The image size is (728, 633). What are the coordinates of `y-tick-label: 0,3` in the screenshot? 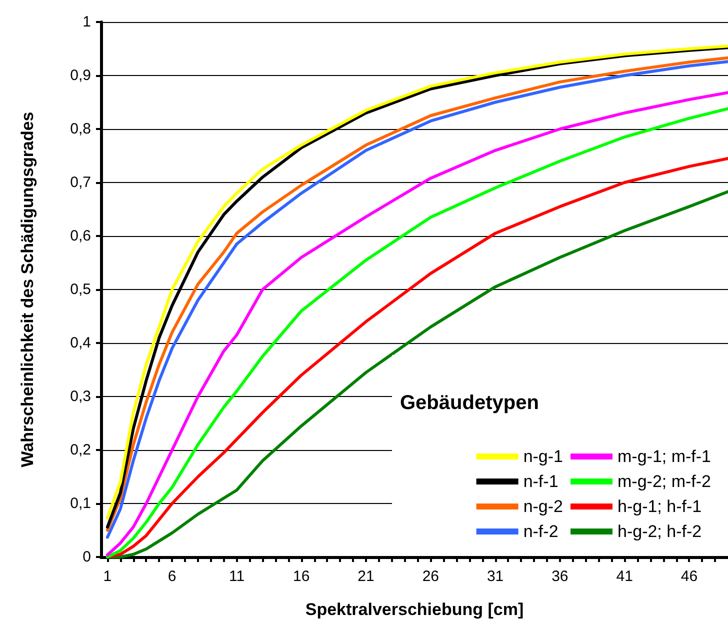 It's located at (80, 396).